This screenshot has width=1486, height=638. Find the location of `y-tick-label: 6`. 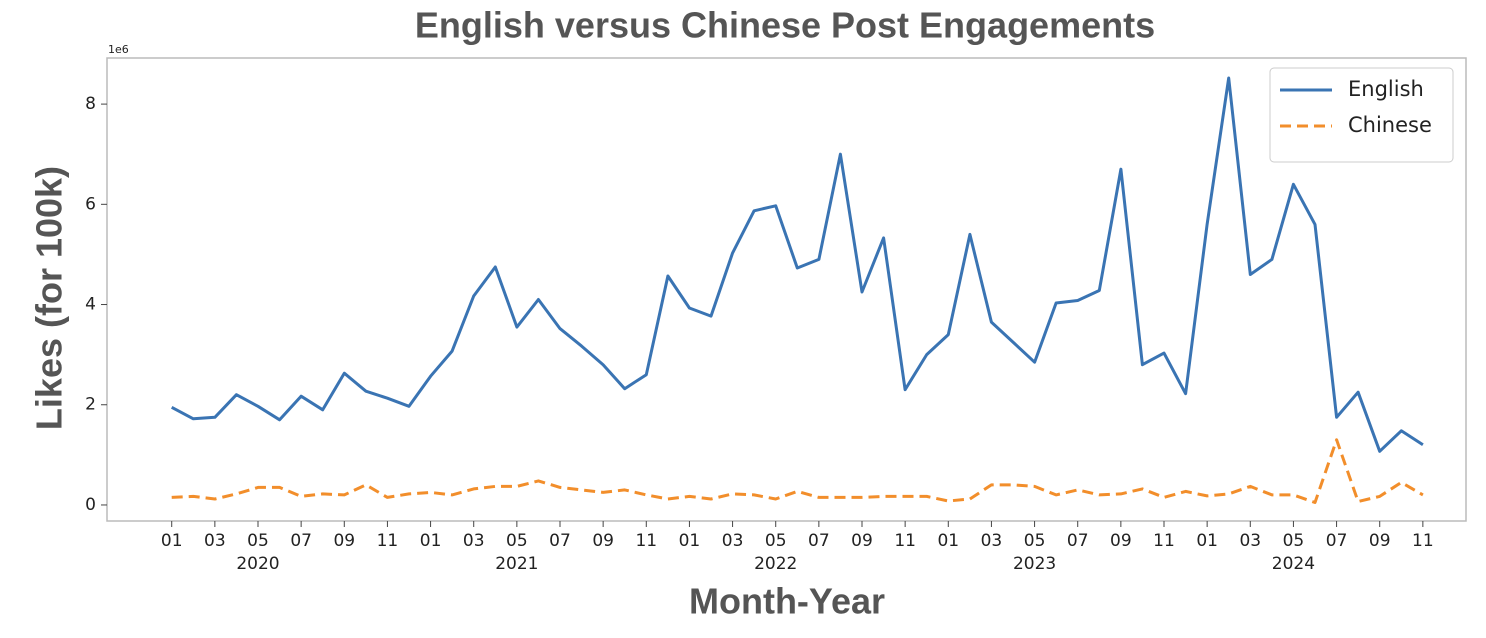

y-tick-label: 6 is located at coordinates (90, 204).